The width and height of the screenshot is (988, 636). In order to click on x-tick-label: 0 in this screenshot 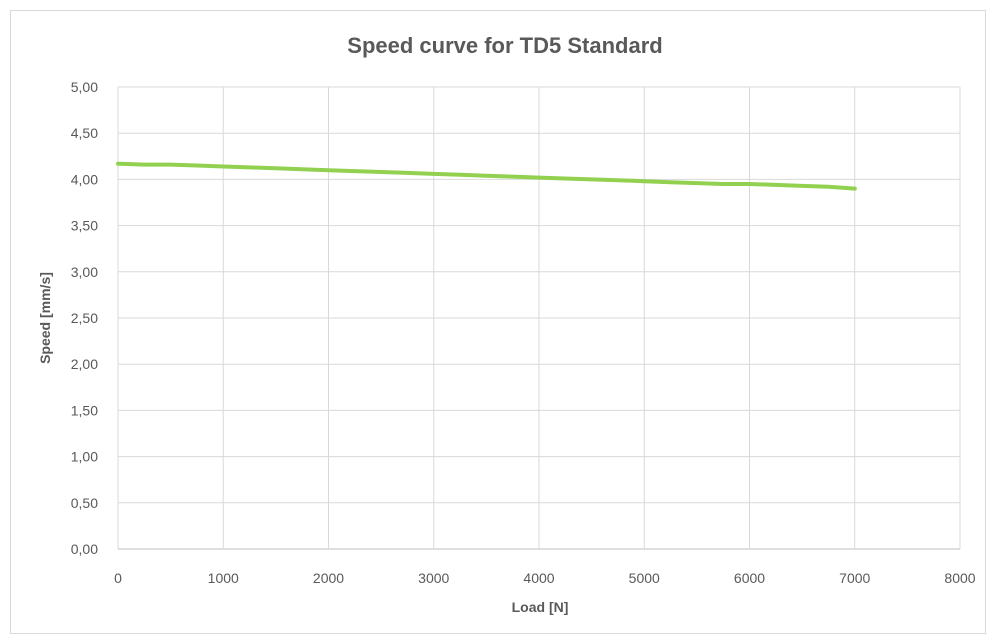, I will do `click(118, 578)`.